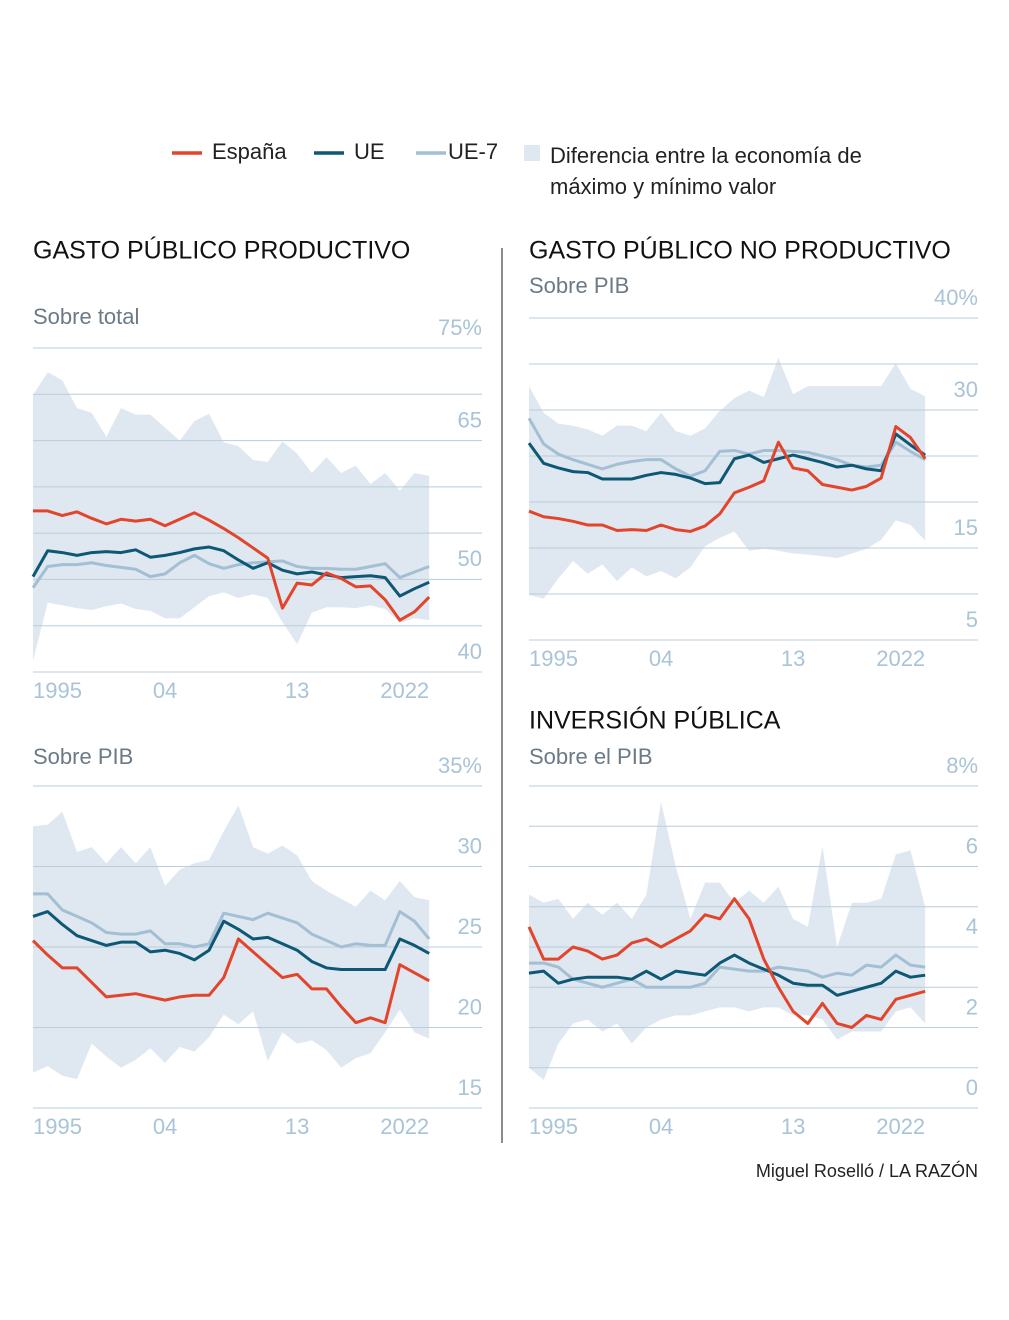  What do you see at coordinates (369, 151) in the screenshot?
I see `legend-label: UE` at bounding box center [369, 151].